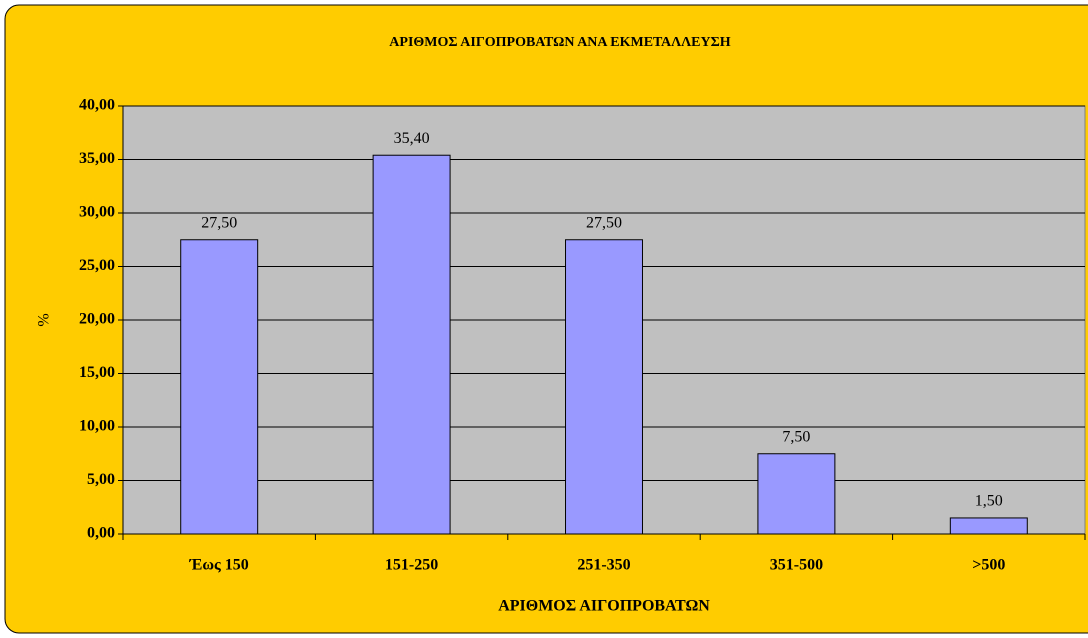 The width and height of the screenshot is (1088, 638). I want to click on y-tick-label: 15,00, so click(97, 372).